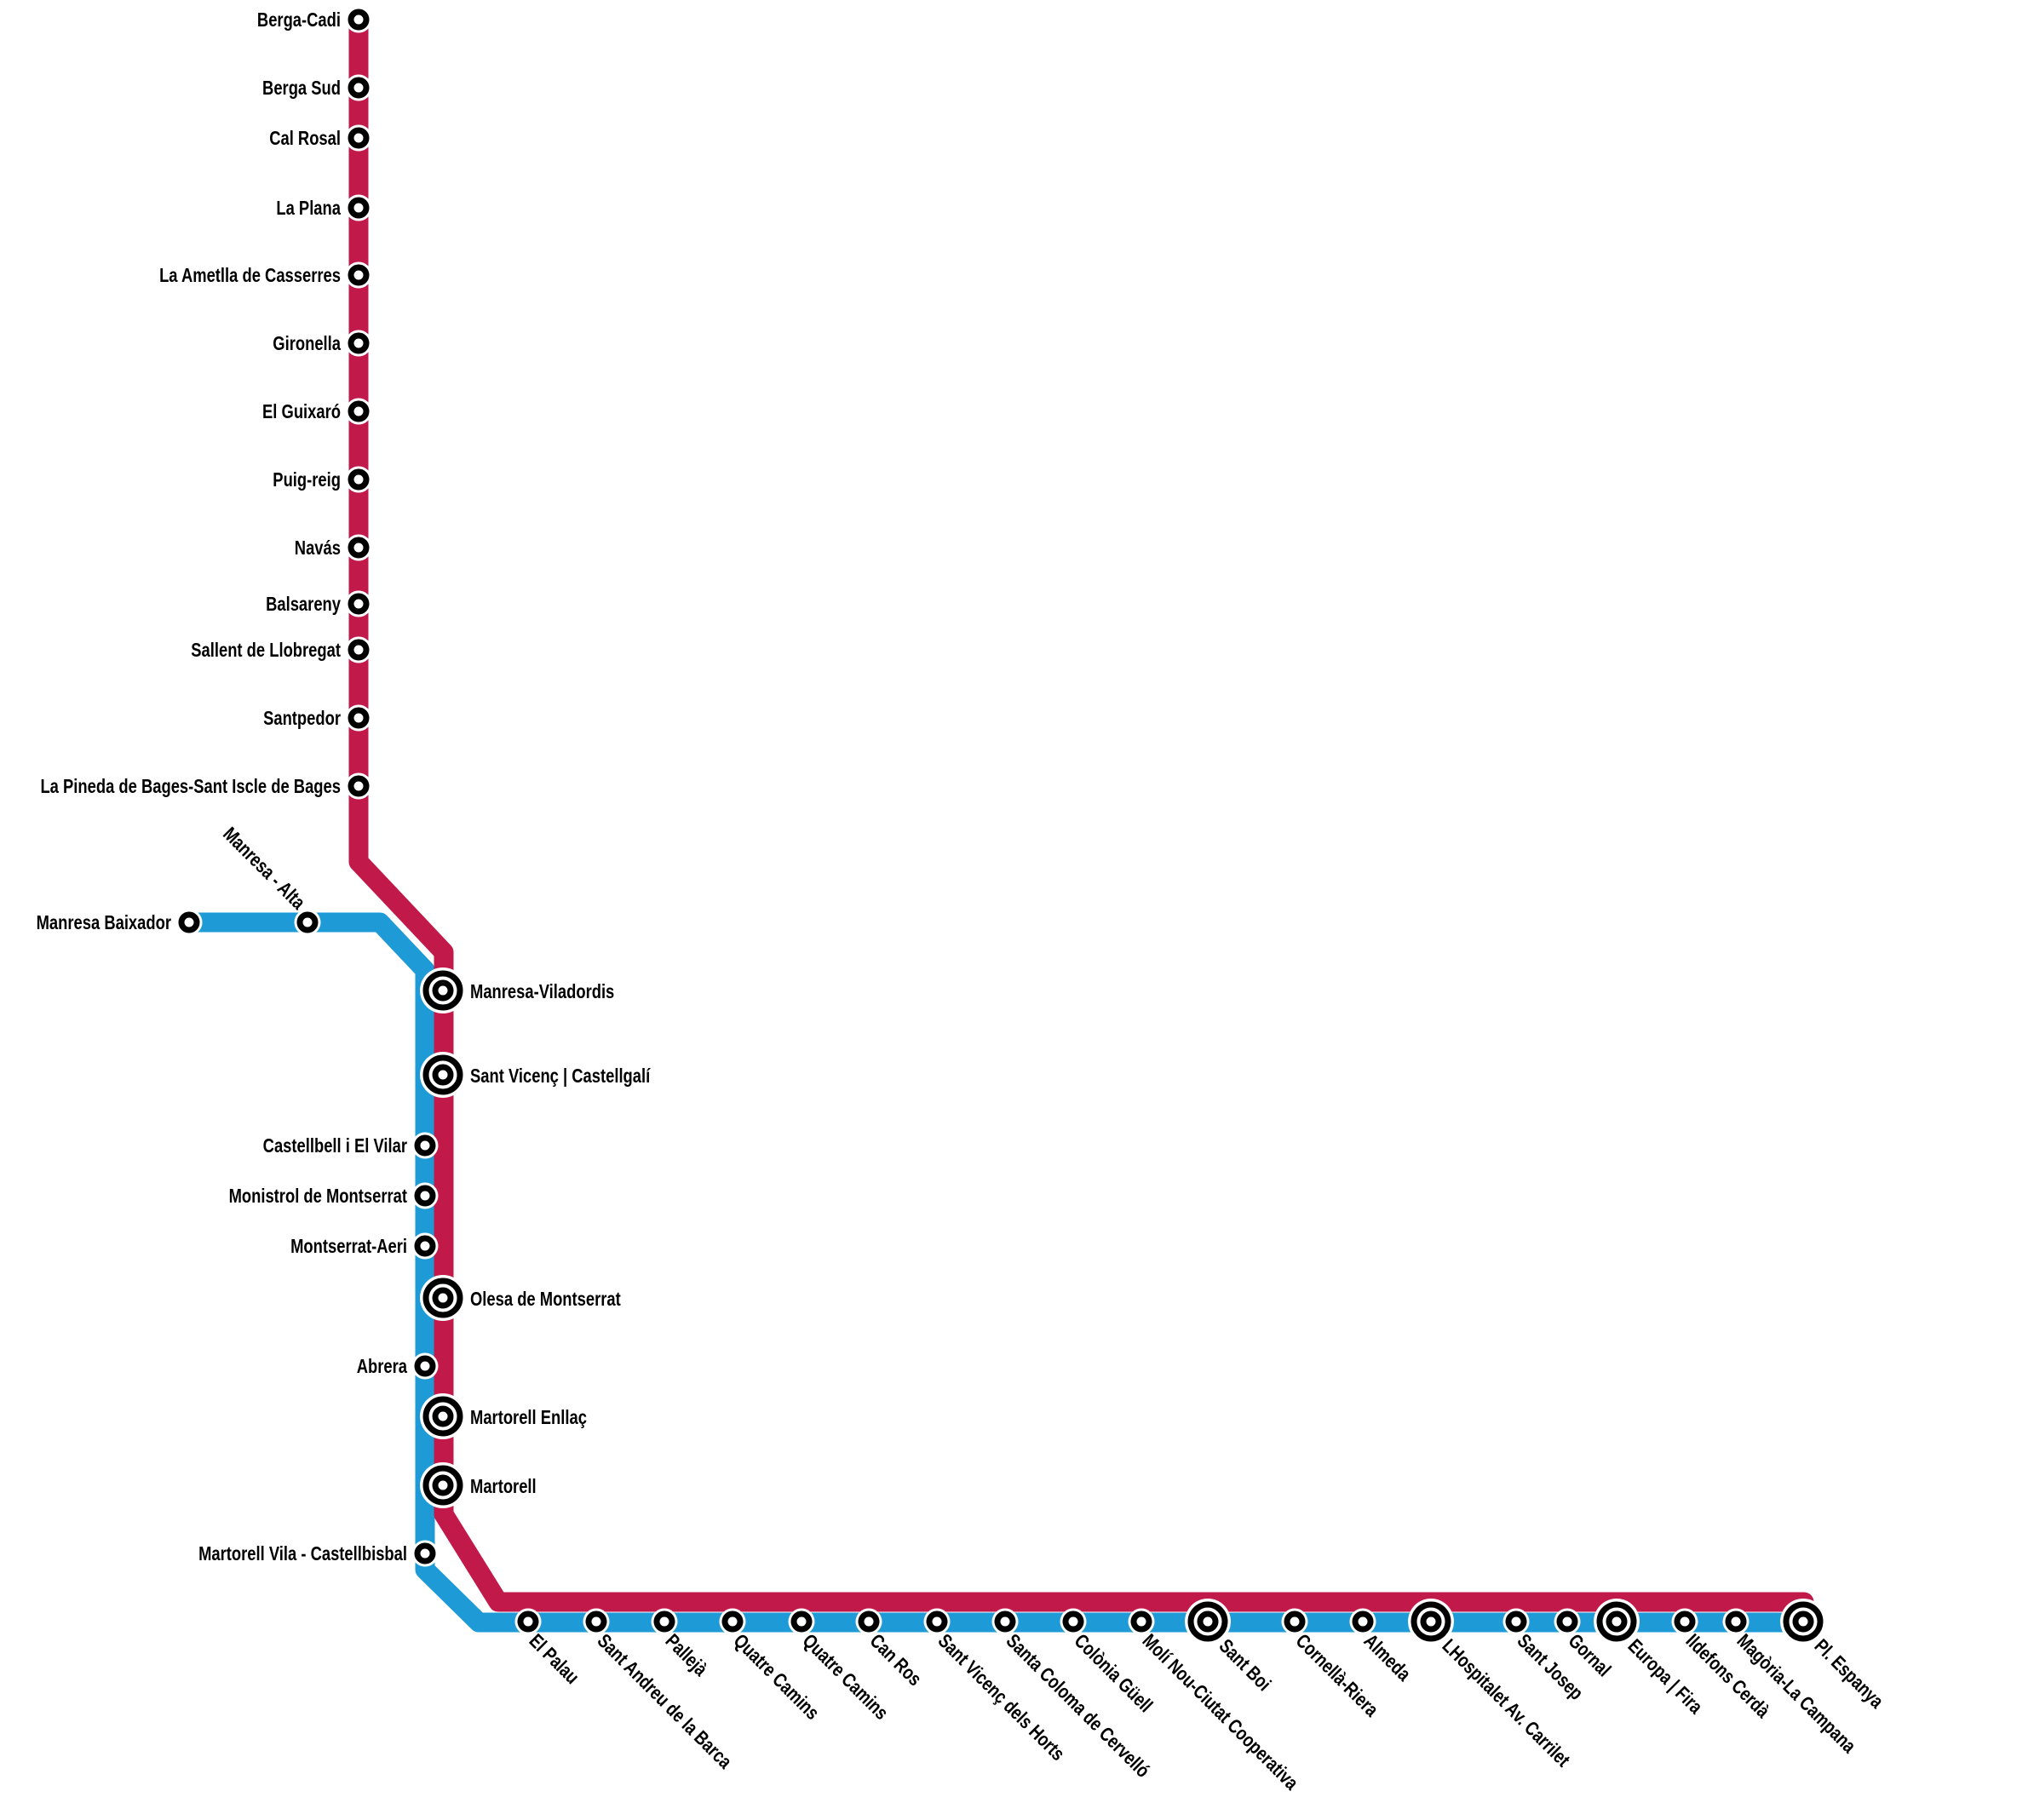  Describe the element at coordinates (299, 20) in the screenshot. I see `station-label: Berga-Cadi` at that location.